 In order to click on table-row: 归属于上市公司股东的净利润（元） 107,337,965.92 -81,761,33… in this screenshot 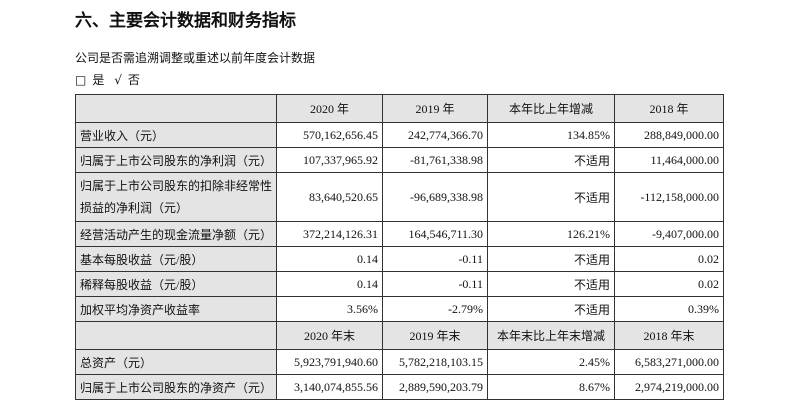, I will do `click(399, 160)`.